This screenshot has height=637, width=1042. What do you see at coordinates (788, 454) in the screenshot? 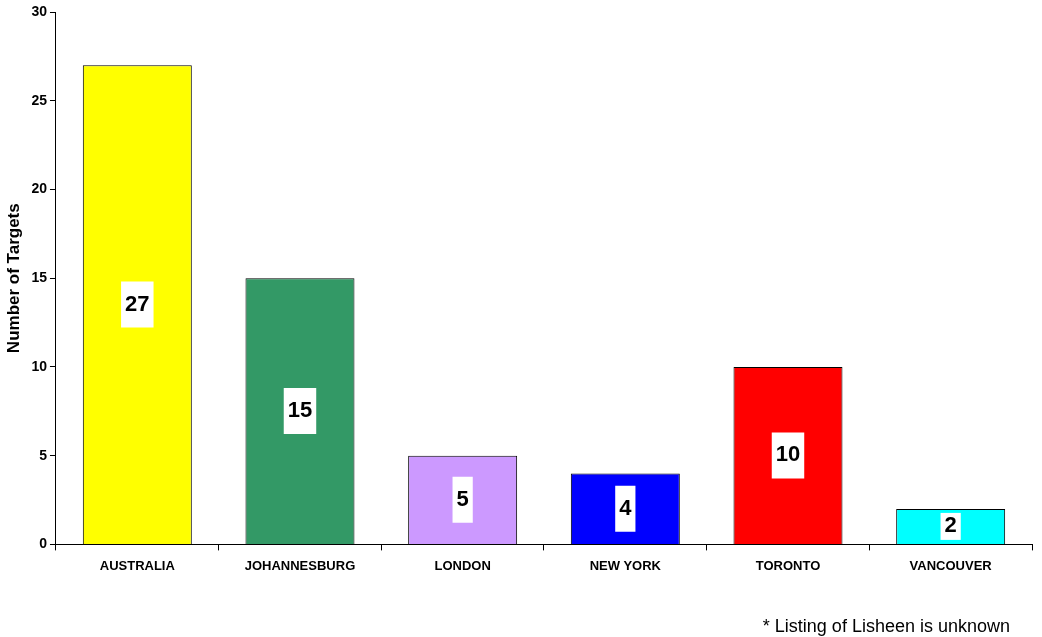
I see `data-label: 10` at bounding box center [788, 454].